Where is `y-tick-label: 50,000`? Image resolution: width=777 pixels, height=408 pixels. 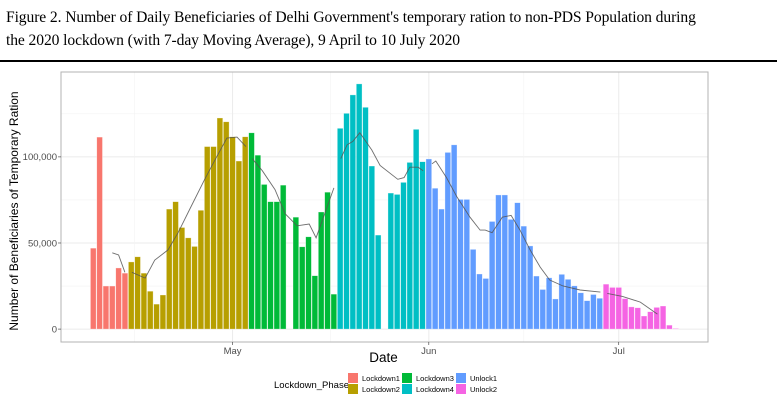
y-tick-label: 50,000 is located at coordinates (42, 243).